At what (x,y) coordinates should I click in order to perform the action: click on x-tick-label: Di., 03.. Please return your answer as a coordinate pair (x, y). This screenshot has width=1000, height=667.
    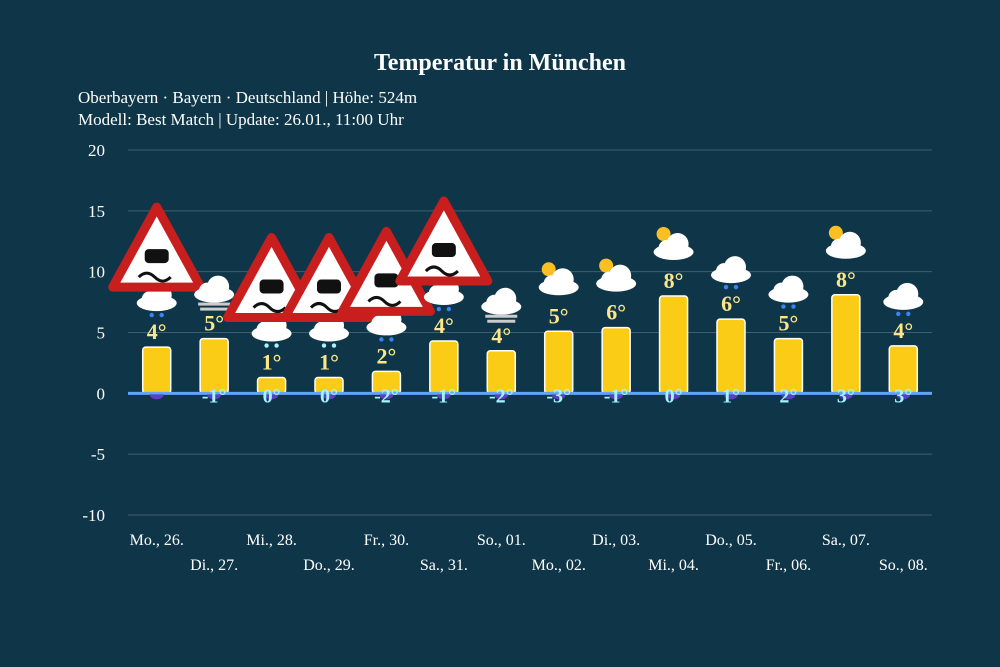
    Looking at the image, I should click on (616, 540).